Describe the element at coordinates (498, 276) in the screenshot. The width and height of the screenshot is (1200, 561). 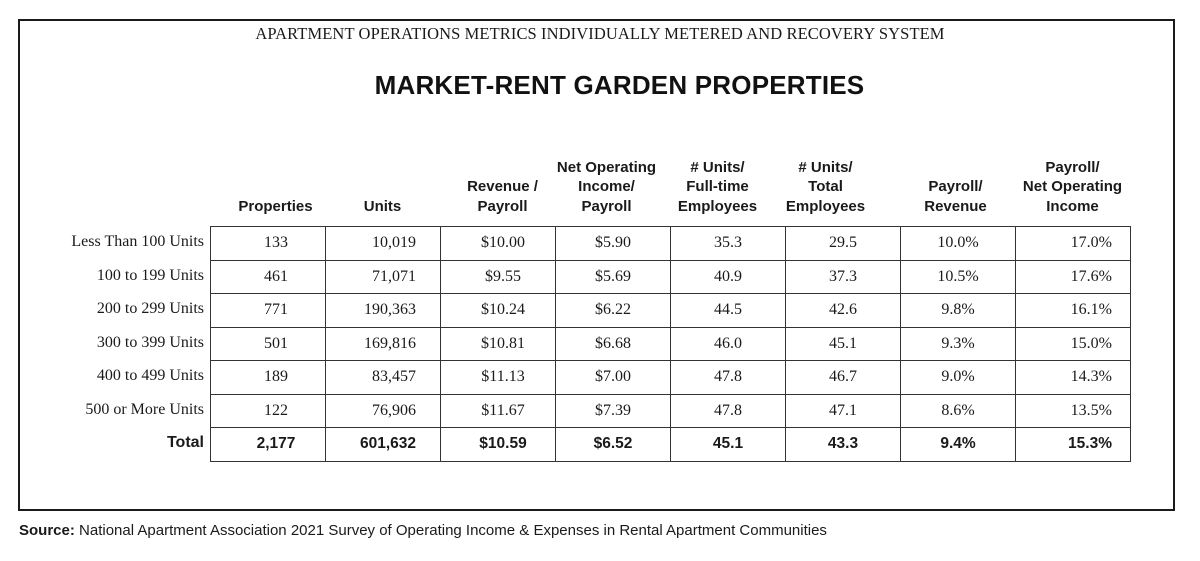
I see `table-cell: $9.55` at that location.